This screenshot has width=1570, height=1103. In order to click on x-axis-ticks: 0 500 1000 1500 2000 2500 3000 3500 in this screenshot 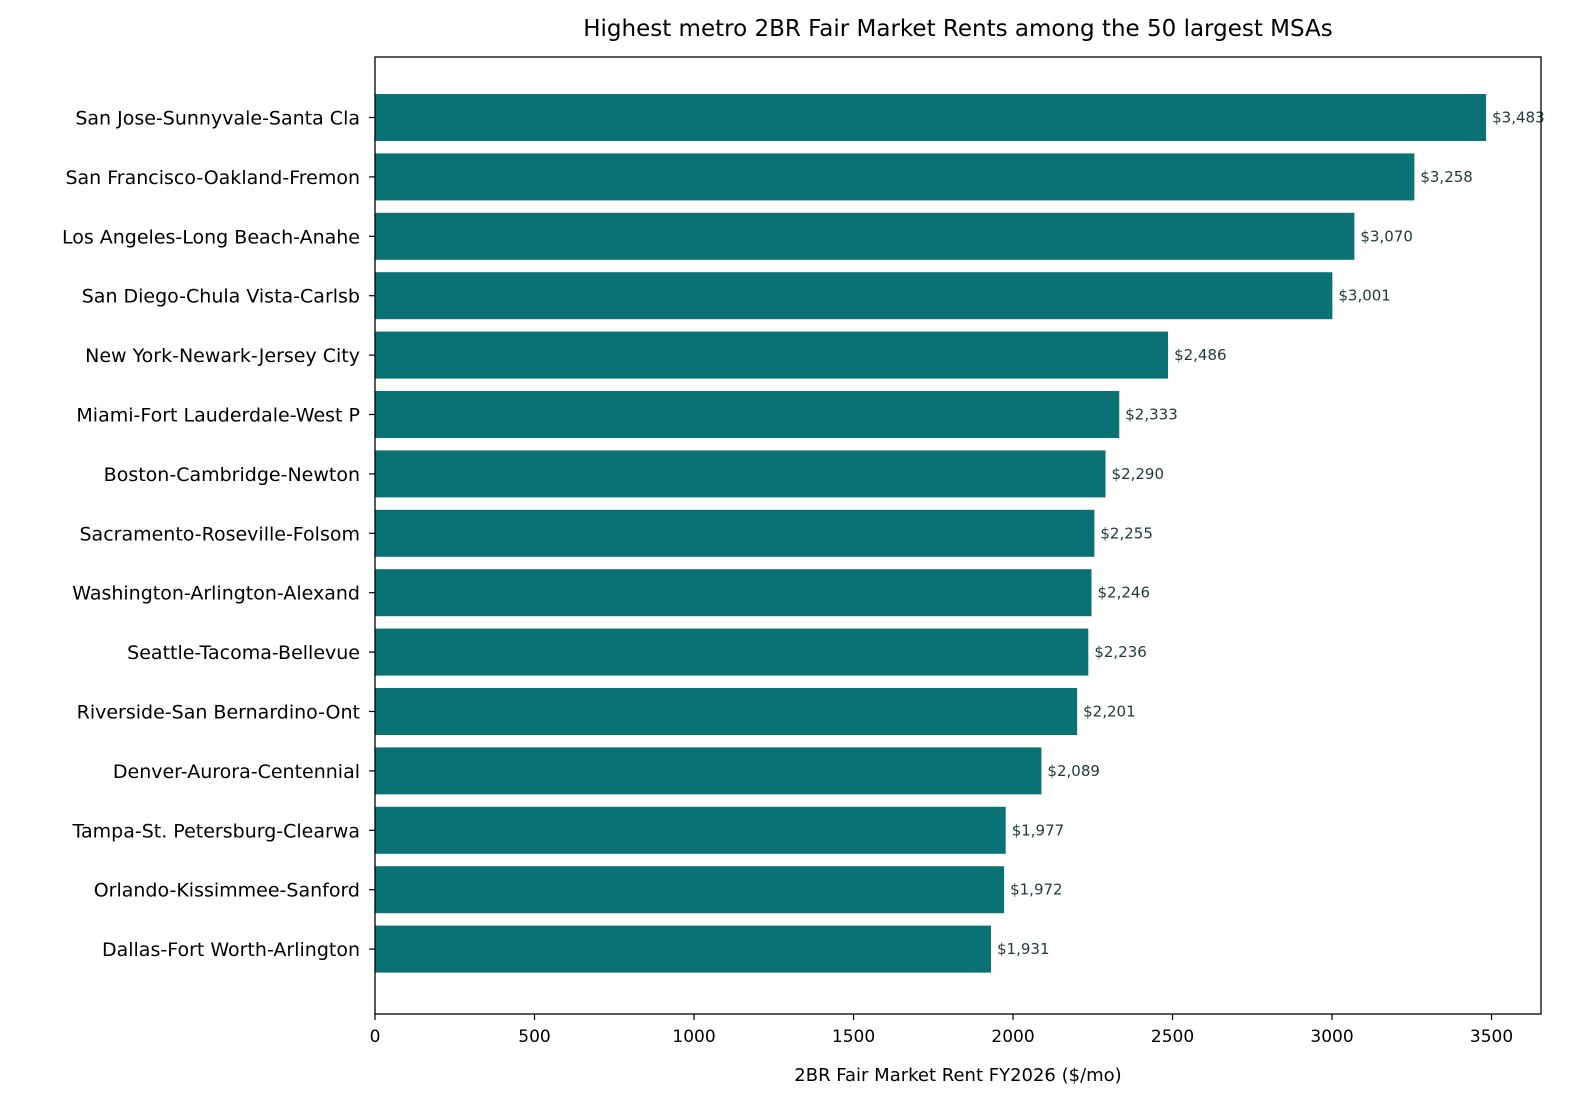, I will do `click(941, 1030)`.